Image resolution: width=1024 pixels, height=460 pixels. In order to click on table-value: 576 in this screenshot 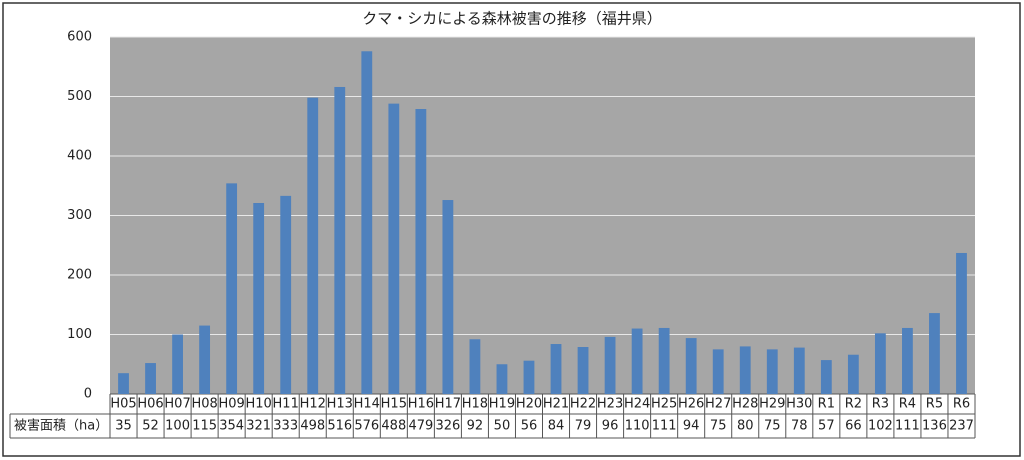, I will do `click(366, 426)`.